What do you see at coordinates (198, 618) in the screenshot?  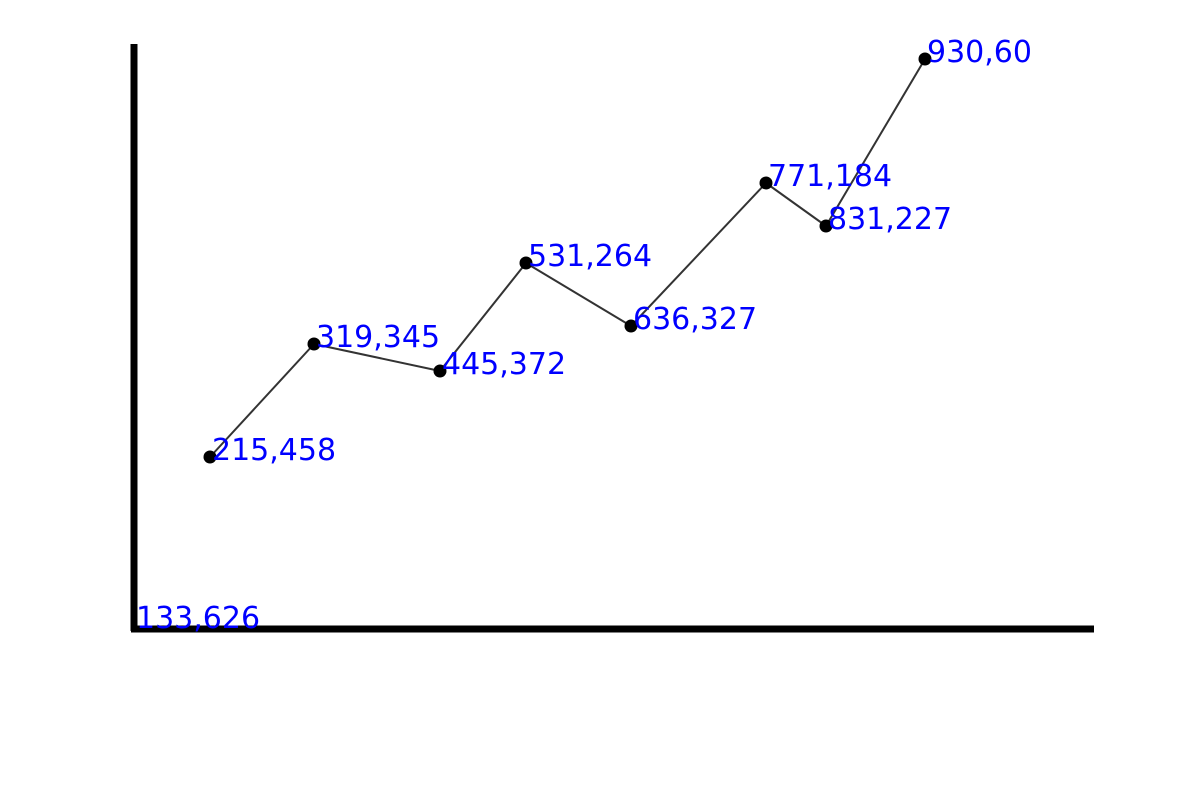 I see `origin-label: 133,626` at bounding box center [198, 618].